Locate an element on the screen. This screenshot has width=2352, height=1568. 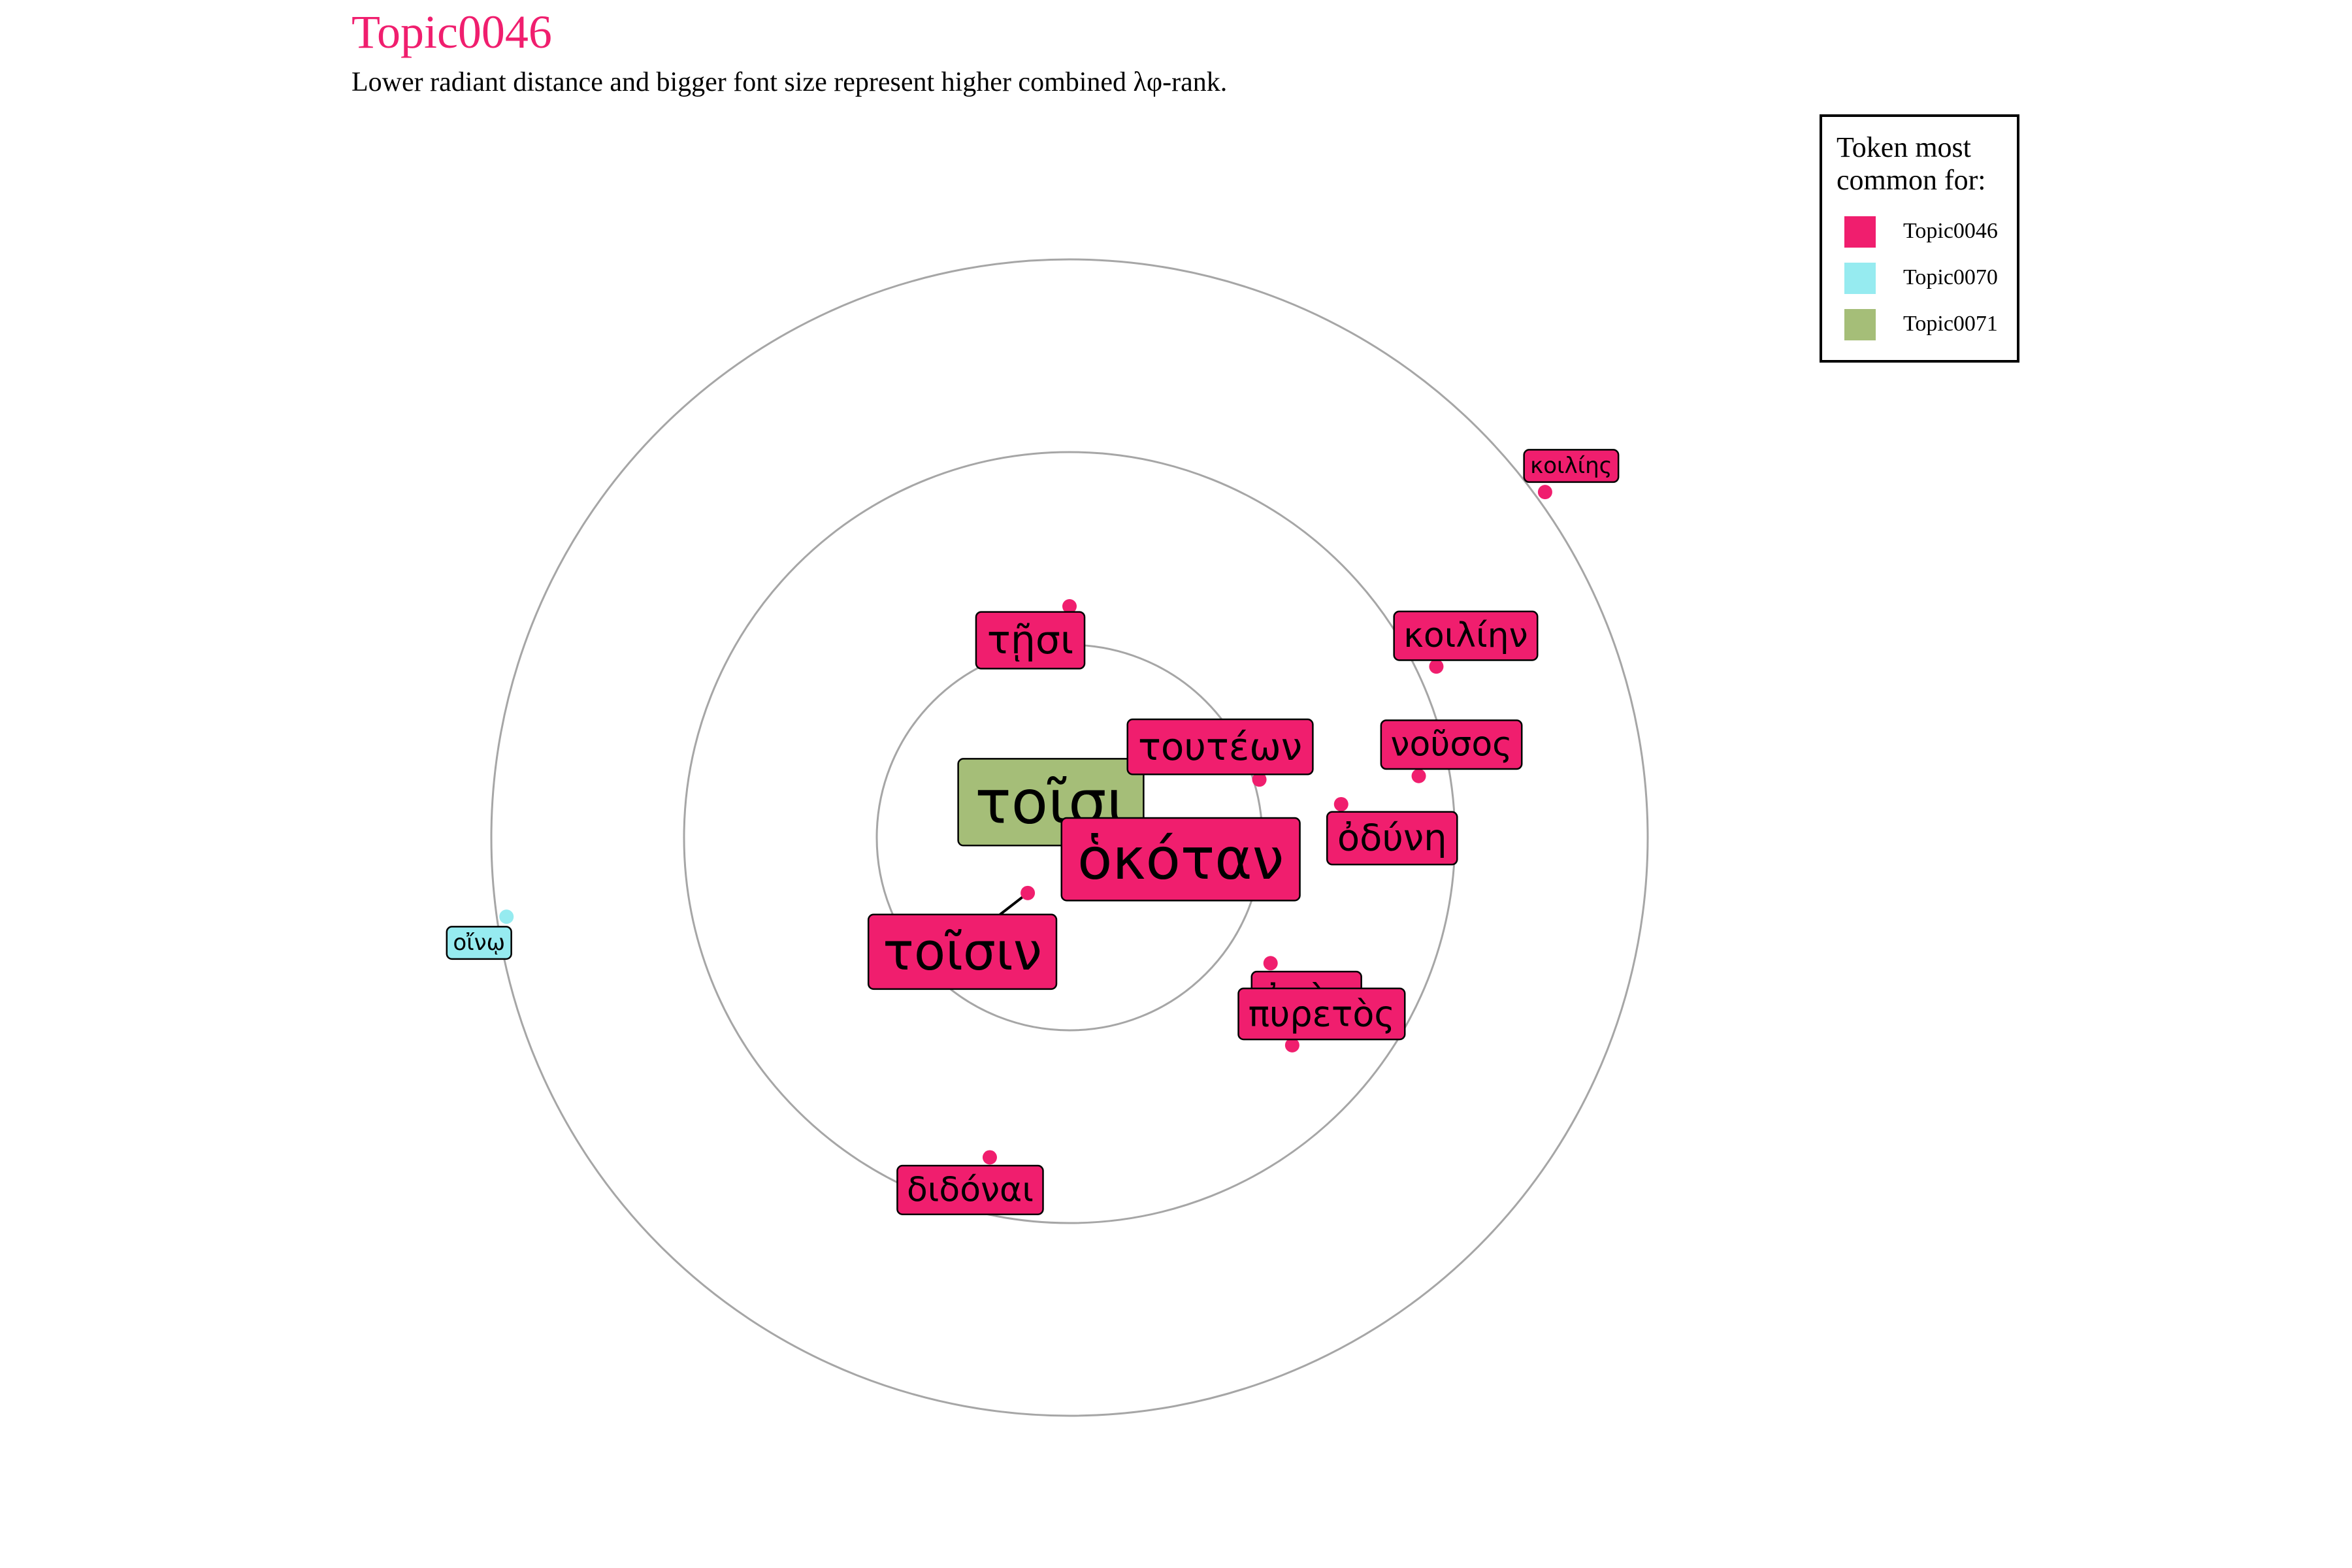
token-label-1: ὁκόταν is located at coordinates (1180, 859).